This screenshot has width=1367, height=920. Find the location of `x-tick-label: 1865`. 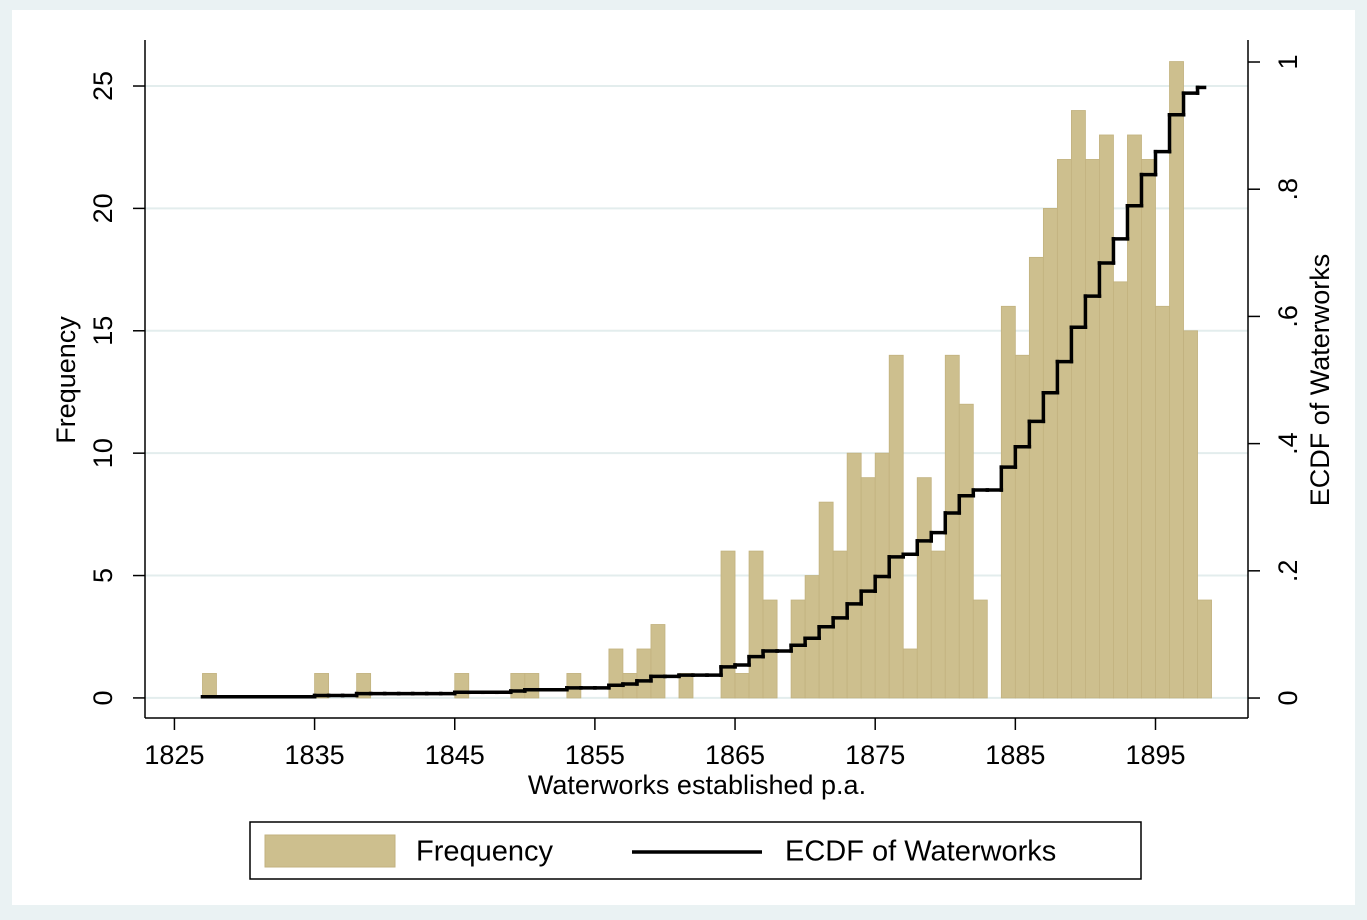

x-tick-label: 1865 is located at coordinates (735, 755).